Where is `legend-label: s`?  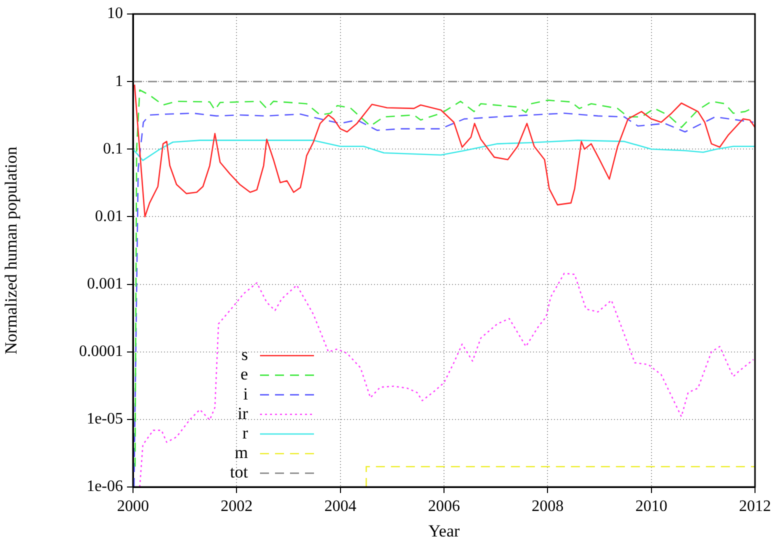 legend-label: s is located at coordinates (244, 354).